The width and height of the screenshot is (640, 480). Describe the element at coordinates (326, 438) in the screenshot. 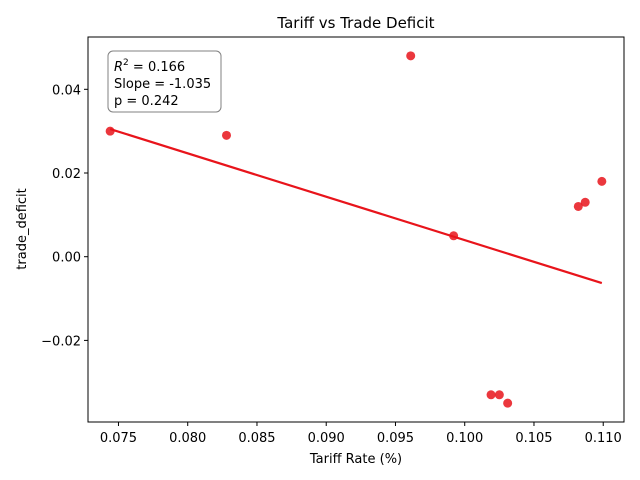

I see `x-tick-label: 0.090` at that location.